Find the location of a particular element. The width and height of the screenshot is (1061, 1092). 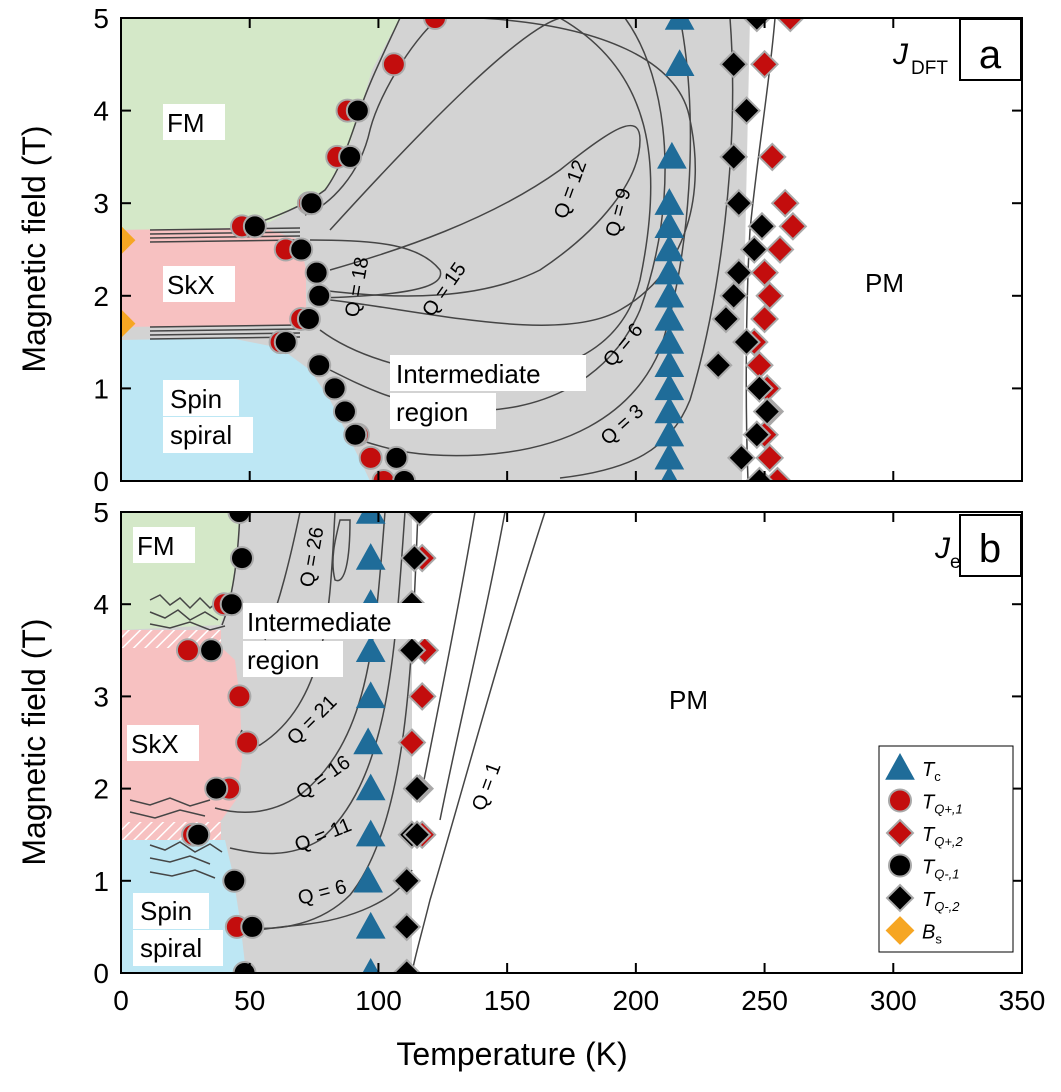

label-spiral-line1: Spin is located at coordinates (196, 399).